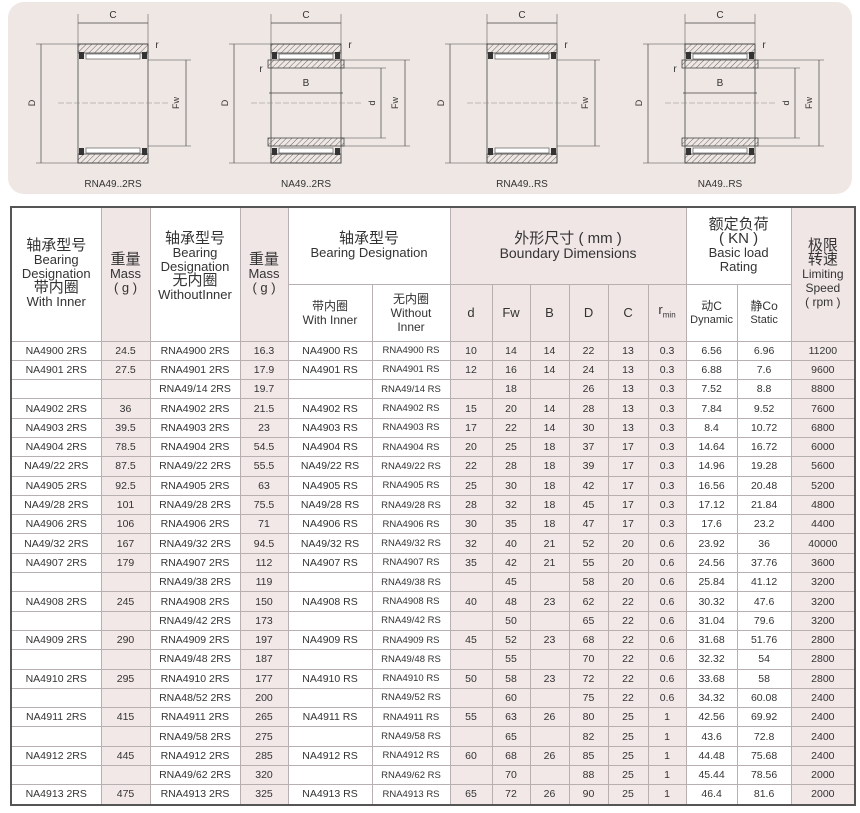 The width and height of the screenshot is (860, 813). I want to click on table-cell: 0.6, so click(667, 563).